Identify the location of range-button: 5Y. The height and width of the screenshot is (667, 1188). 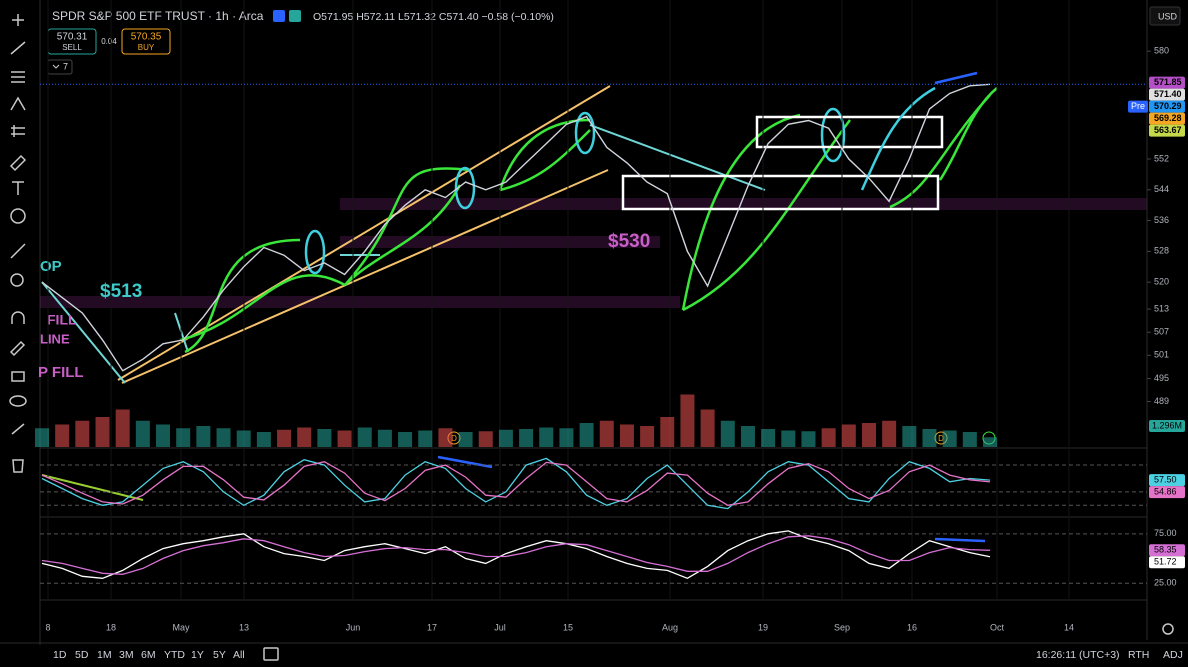
(219, 655).